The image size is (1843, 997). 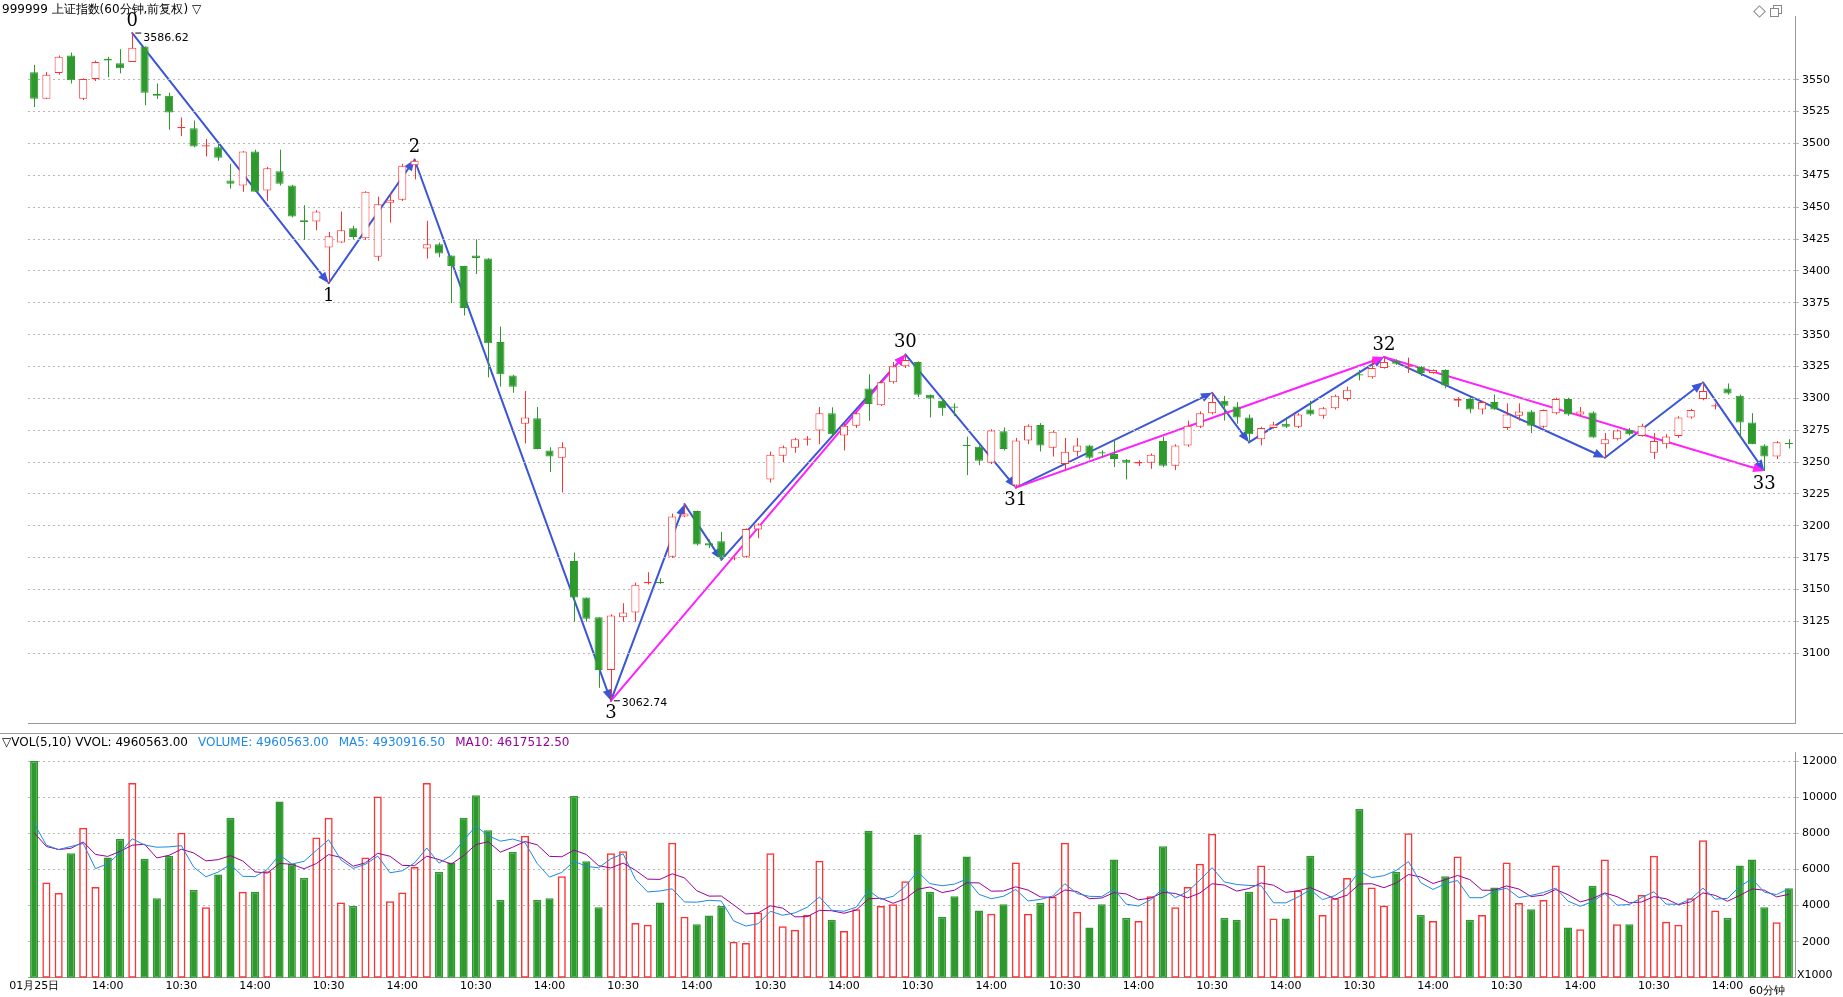 What do you see at coordinates (1816, 621) in the screenshot?
I see `y-tick-label: 3125` at bounding box center [1816, 621].